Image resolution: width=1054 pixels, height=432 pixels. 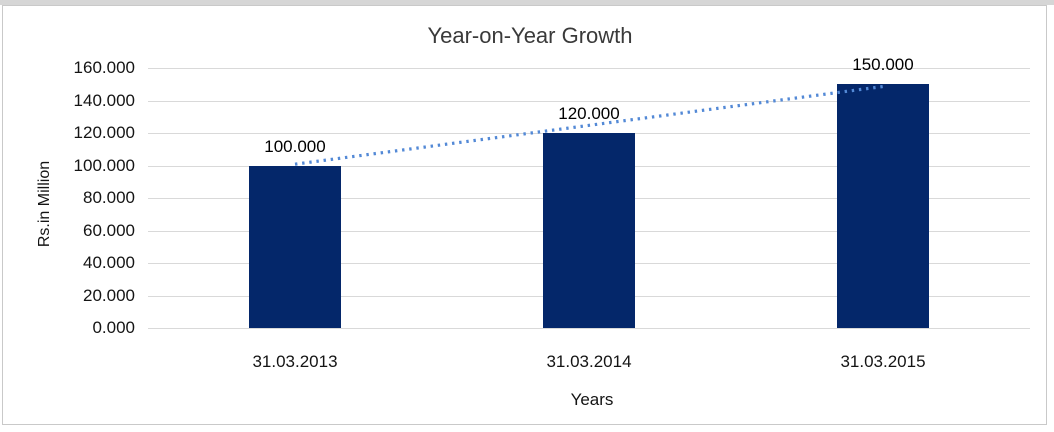 What do you see at coordinates (104, 132) in the screenshot?
I see `y-axis-tick-label: 120.000` at bounding box center [104, 132].